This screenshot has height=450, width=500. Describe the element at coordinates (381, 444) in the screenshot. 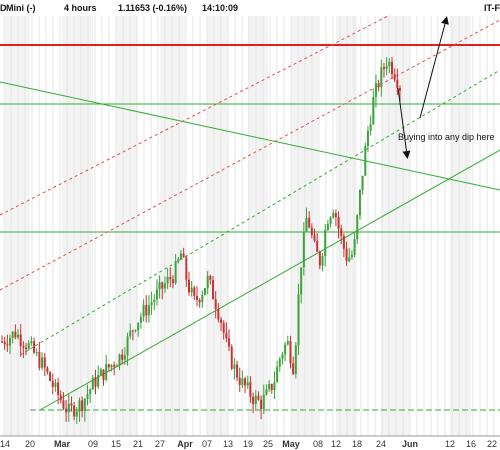

I see `x-tick-label: 24` at that location.